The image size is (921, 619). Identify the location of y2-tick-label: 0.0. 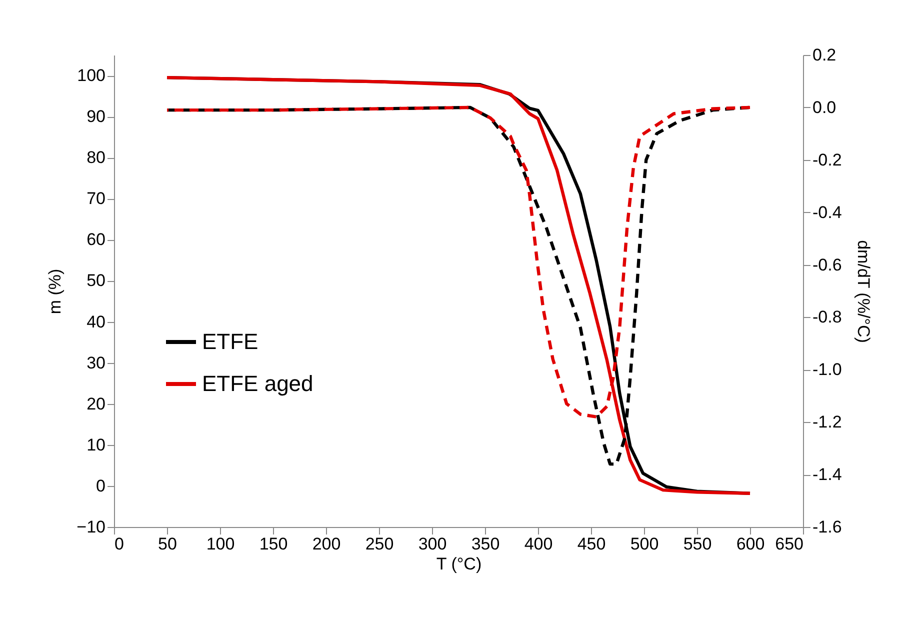
(824, 107).